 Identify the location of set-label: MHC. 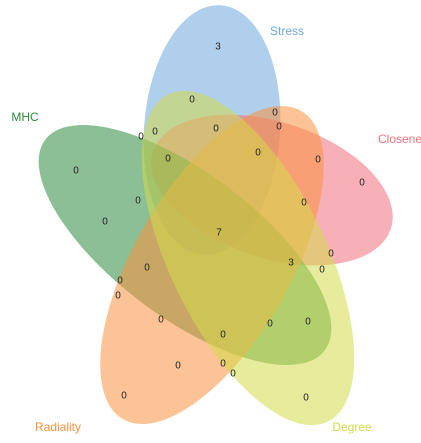
(25, 117).